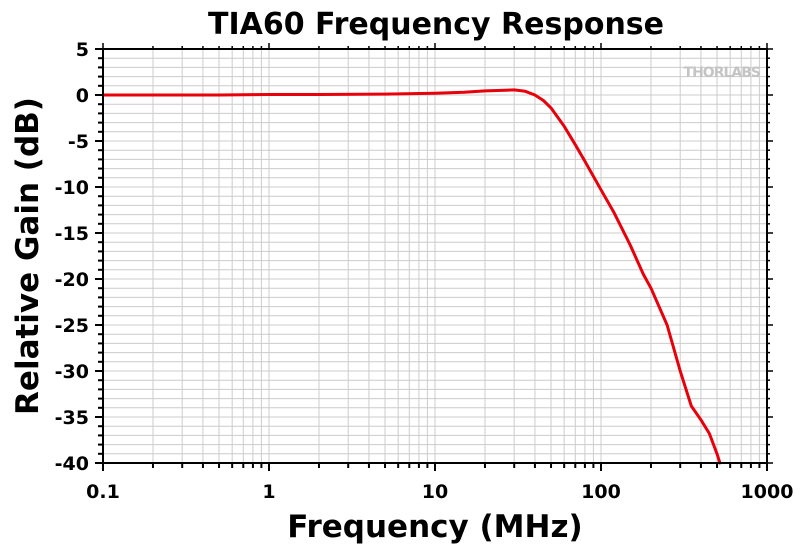 This screenshot has height=549, width=800. I want to click on y-tick-label: -10, so click(72, 188).